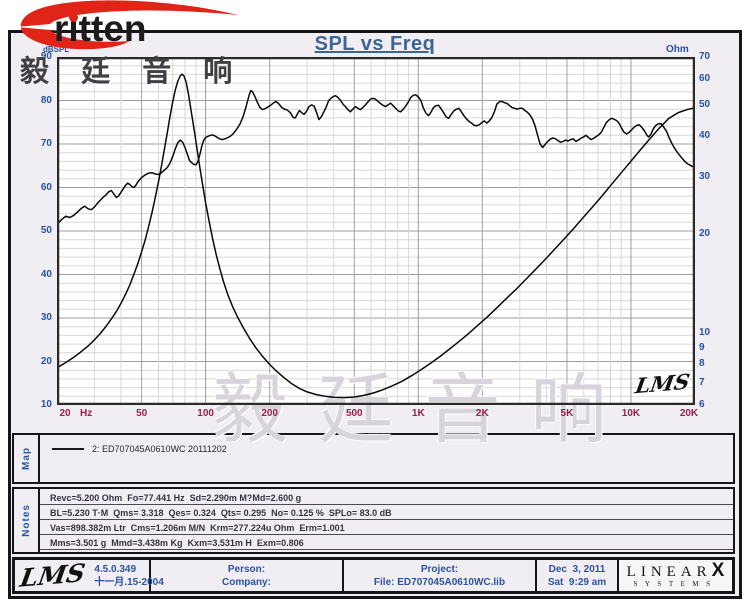  I want to click on page-title: SPL vs Freq, so click(375, 44).